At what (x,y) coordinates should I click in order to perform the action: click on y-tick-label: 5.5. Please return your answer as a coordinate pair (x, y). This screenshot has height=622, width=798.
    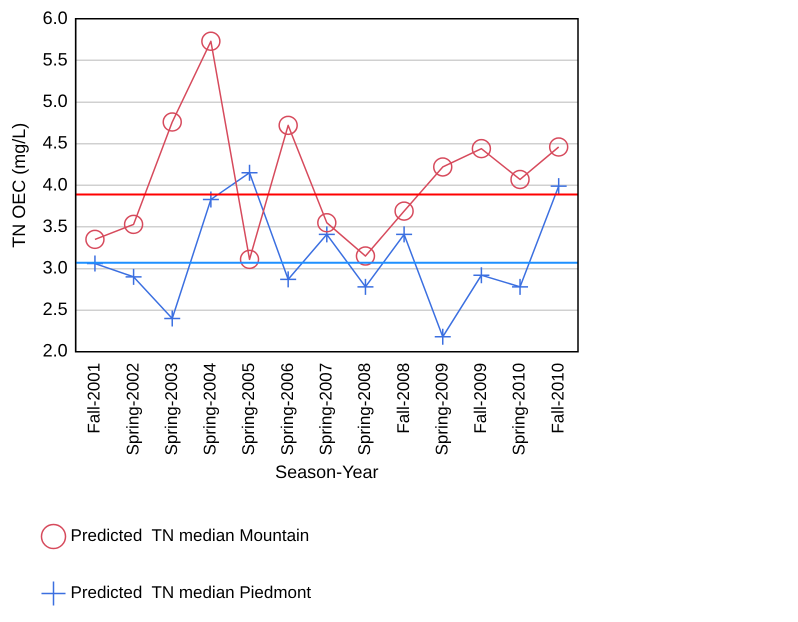
    Looking at the image, I should click on (55, 59).